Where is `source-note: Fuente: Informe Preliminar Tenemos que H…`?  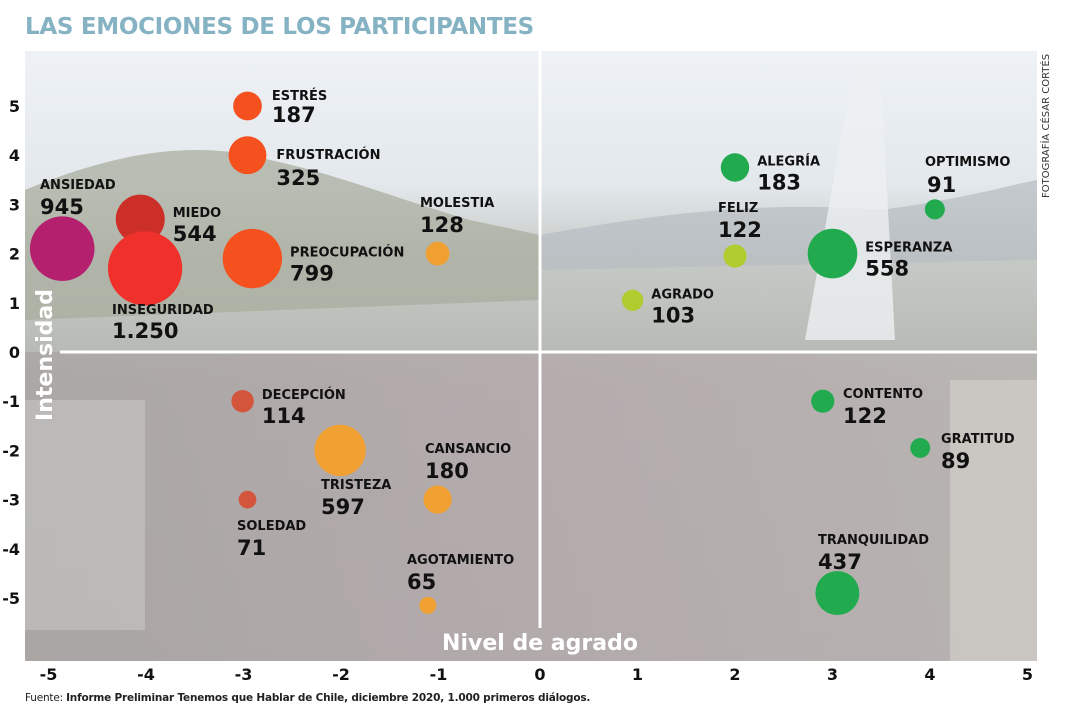
source-note: Fuente: Informe Preliminar Tenemos que H… is located at coordinates (307, 698).